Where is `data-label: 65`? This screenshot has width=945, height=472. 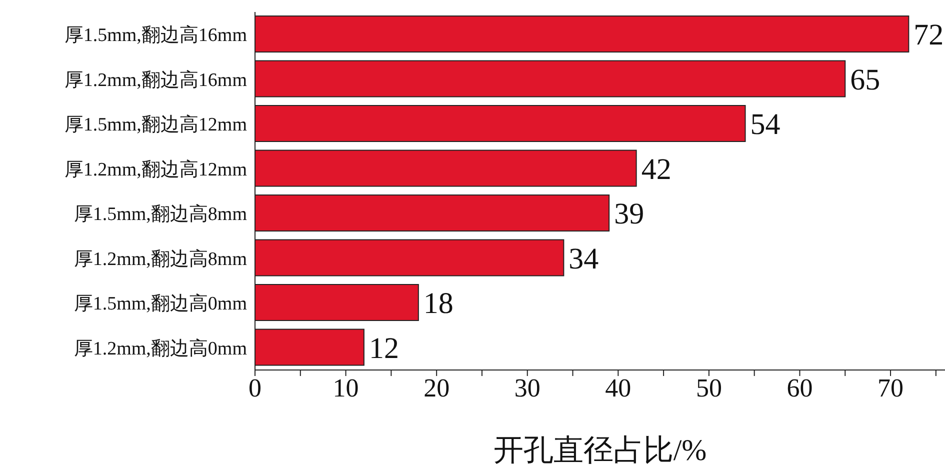
data-label: 65 is located at coordinates (865, 79).